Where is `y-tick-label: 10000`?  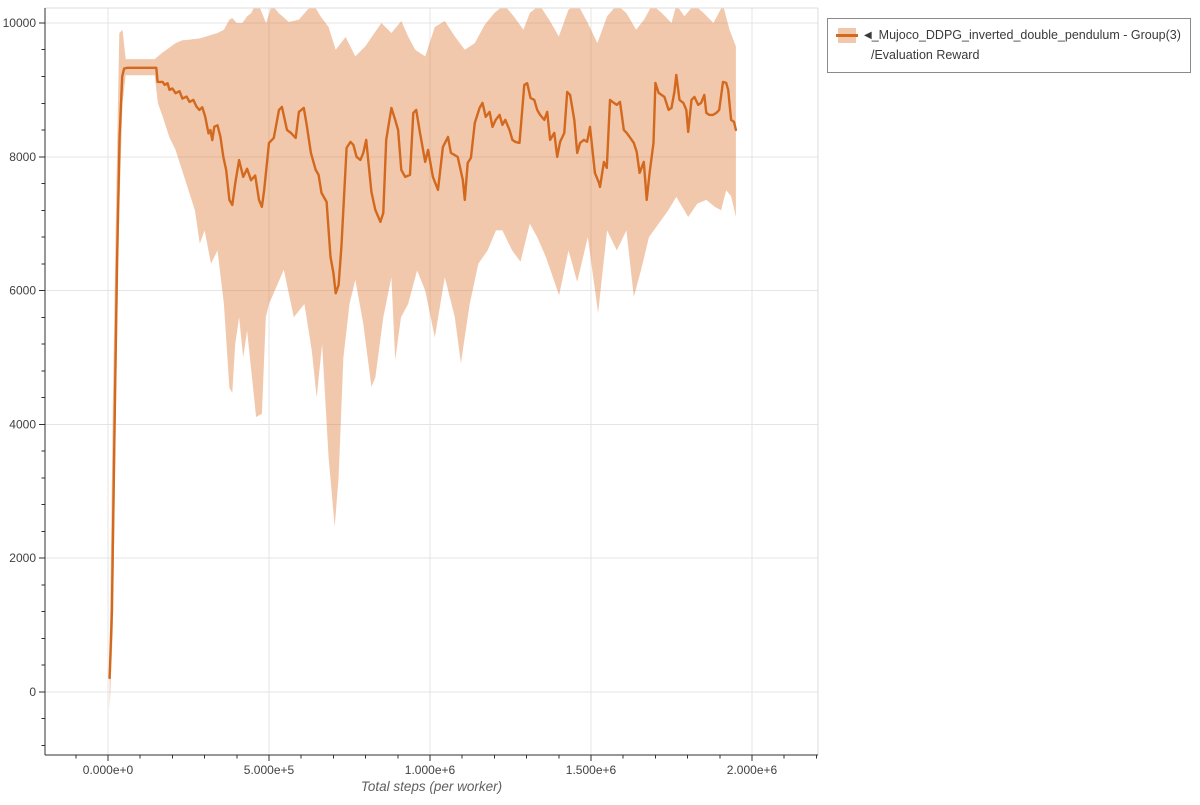 y-tick-label: 10000 is located at coordinates (20, 23).